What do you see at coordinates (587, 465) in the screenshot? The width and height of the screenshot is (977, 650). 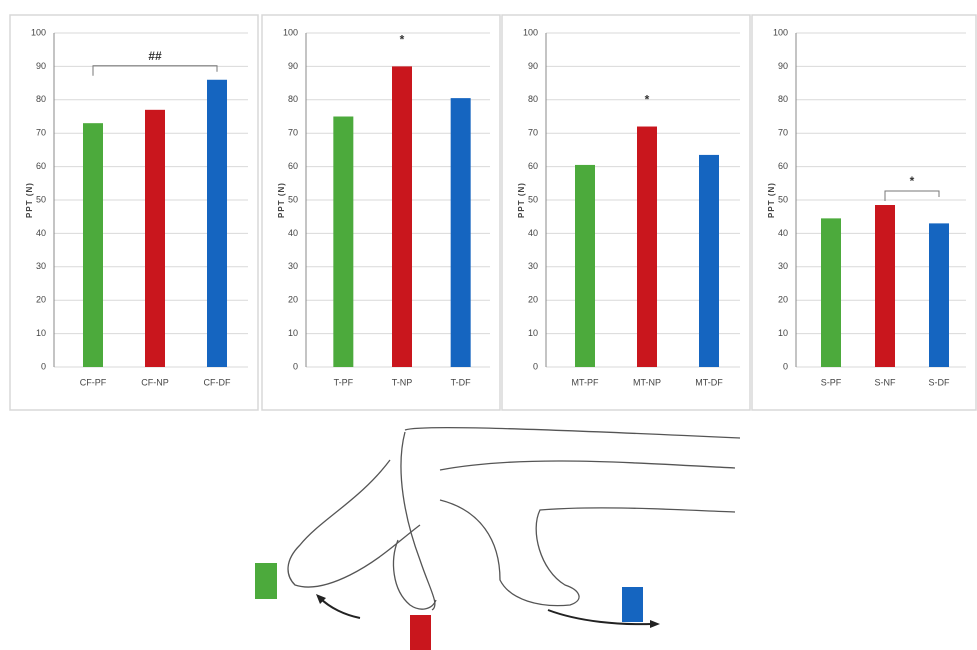 I see `shin-outline` at bounding box center [587, 465].